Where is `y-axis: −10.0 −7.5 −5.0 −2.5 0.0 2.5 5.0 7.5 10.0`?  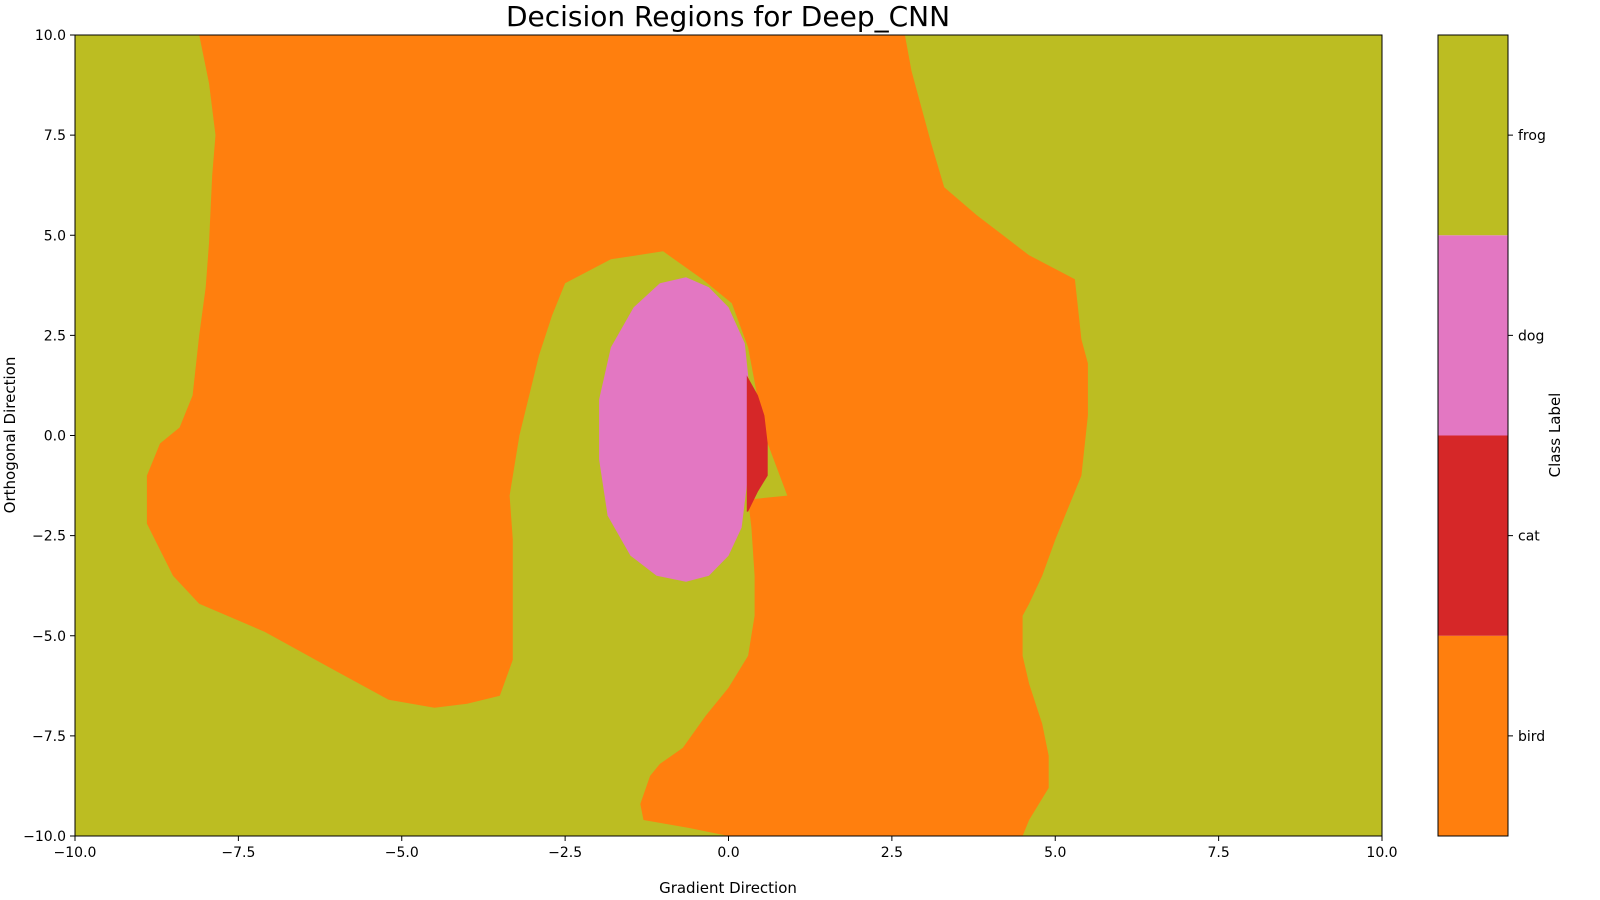
y-axis: −10.0 −7.5 −5.0 −2.5 0.0 2.5 5.0 7.5 10.0 is located at coordinates (49, 436).